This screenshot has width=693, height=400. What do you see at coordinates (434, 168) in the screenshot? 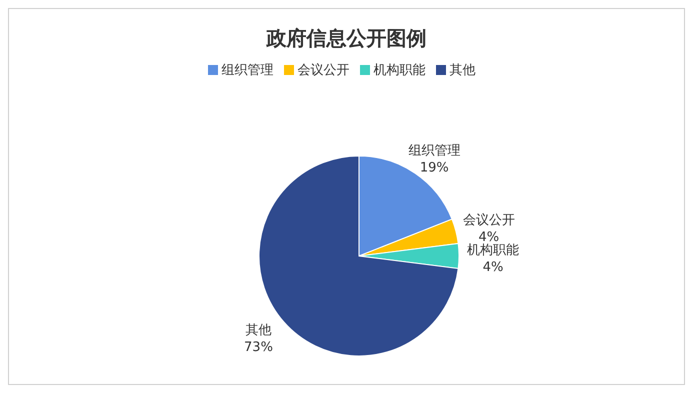
I see `data-label: 19%` at bounding box center [434, 168].